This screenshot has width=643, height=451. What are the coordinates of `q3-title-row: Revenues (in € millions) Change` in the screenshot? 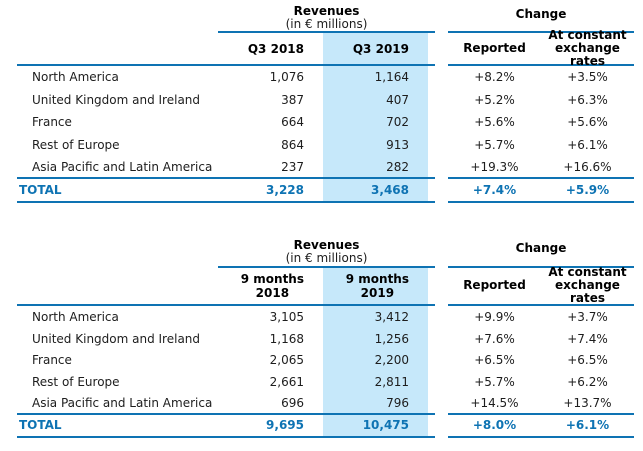 It's located at (325, 18).